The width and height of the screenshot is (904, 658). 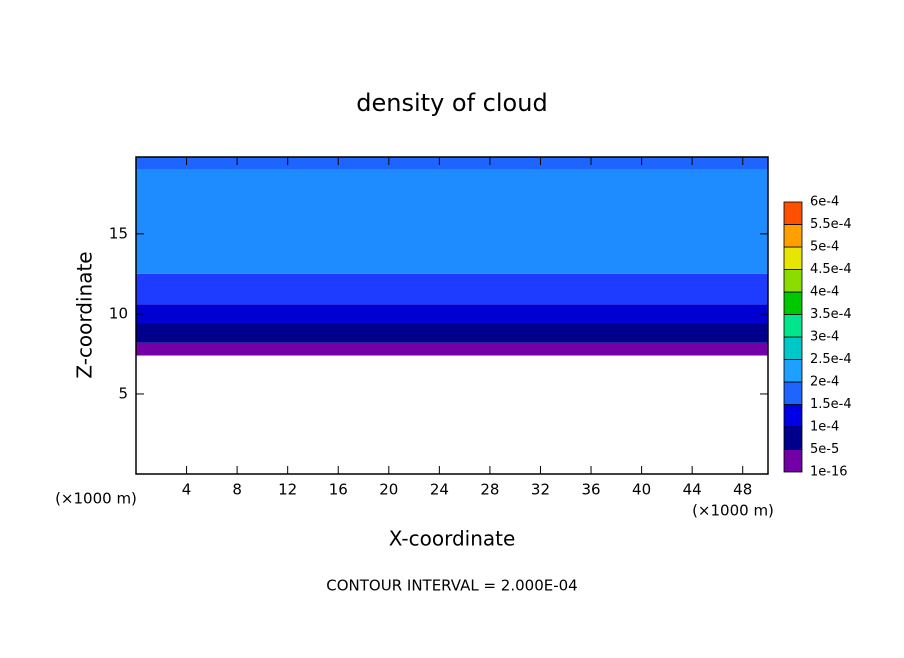 I want to click on x-tick-label: 36, so click(x=590, y=490).